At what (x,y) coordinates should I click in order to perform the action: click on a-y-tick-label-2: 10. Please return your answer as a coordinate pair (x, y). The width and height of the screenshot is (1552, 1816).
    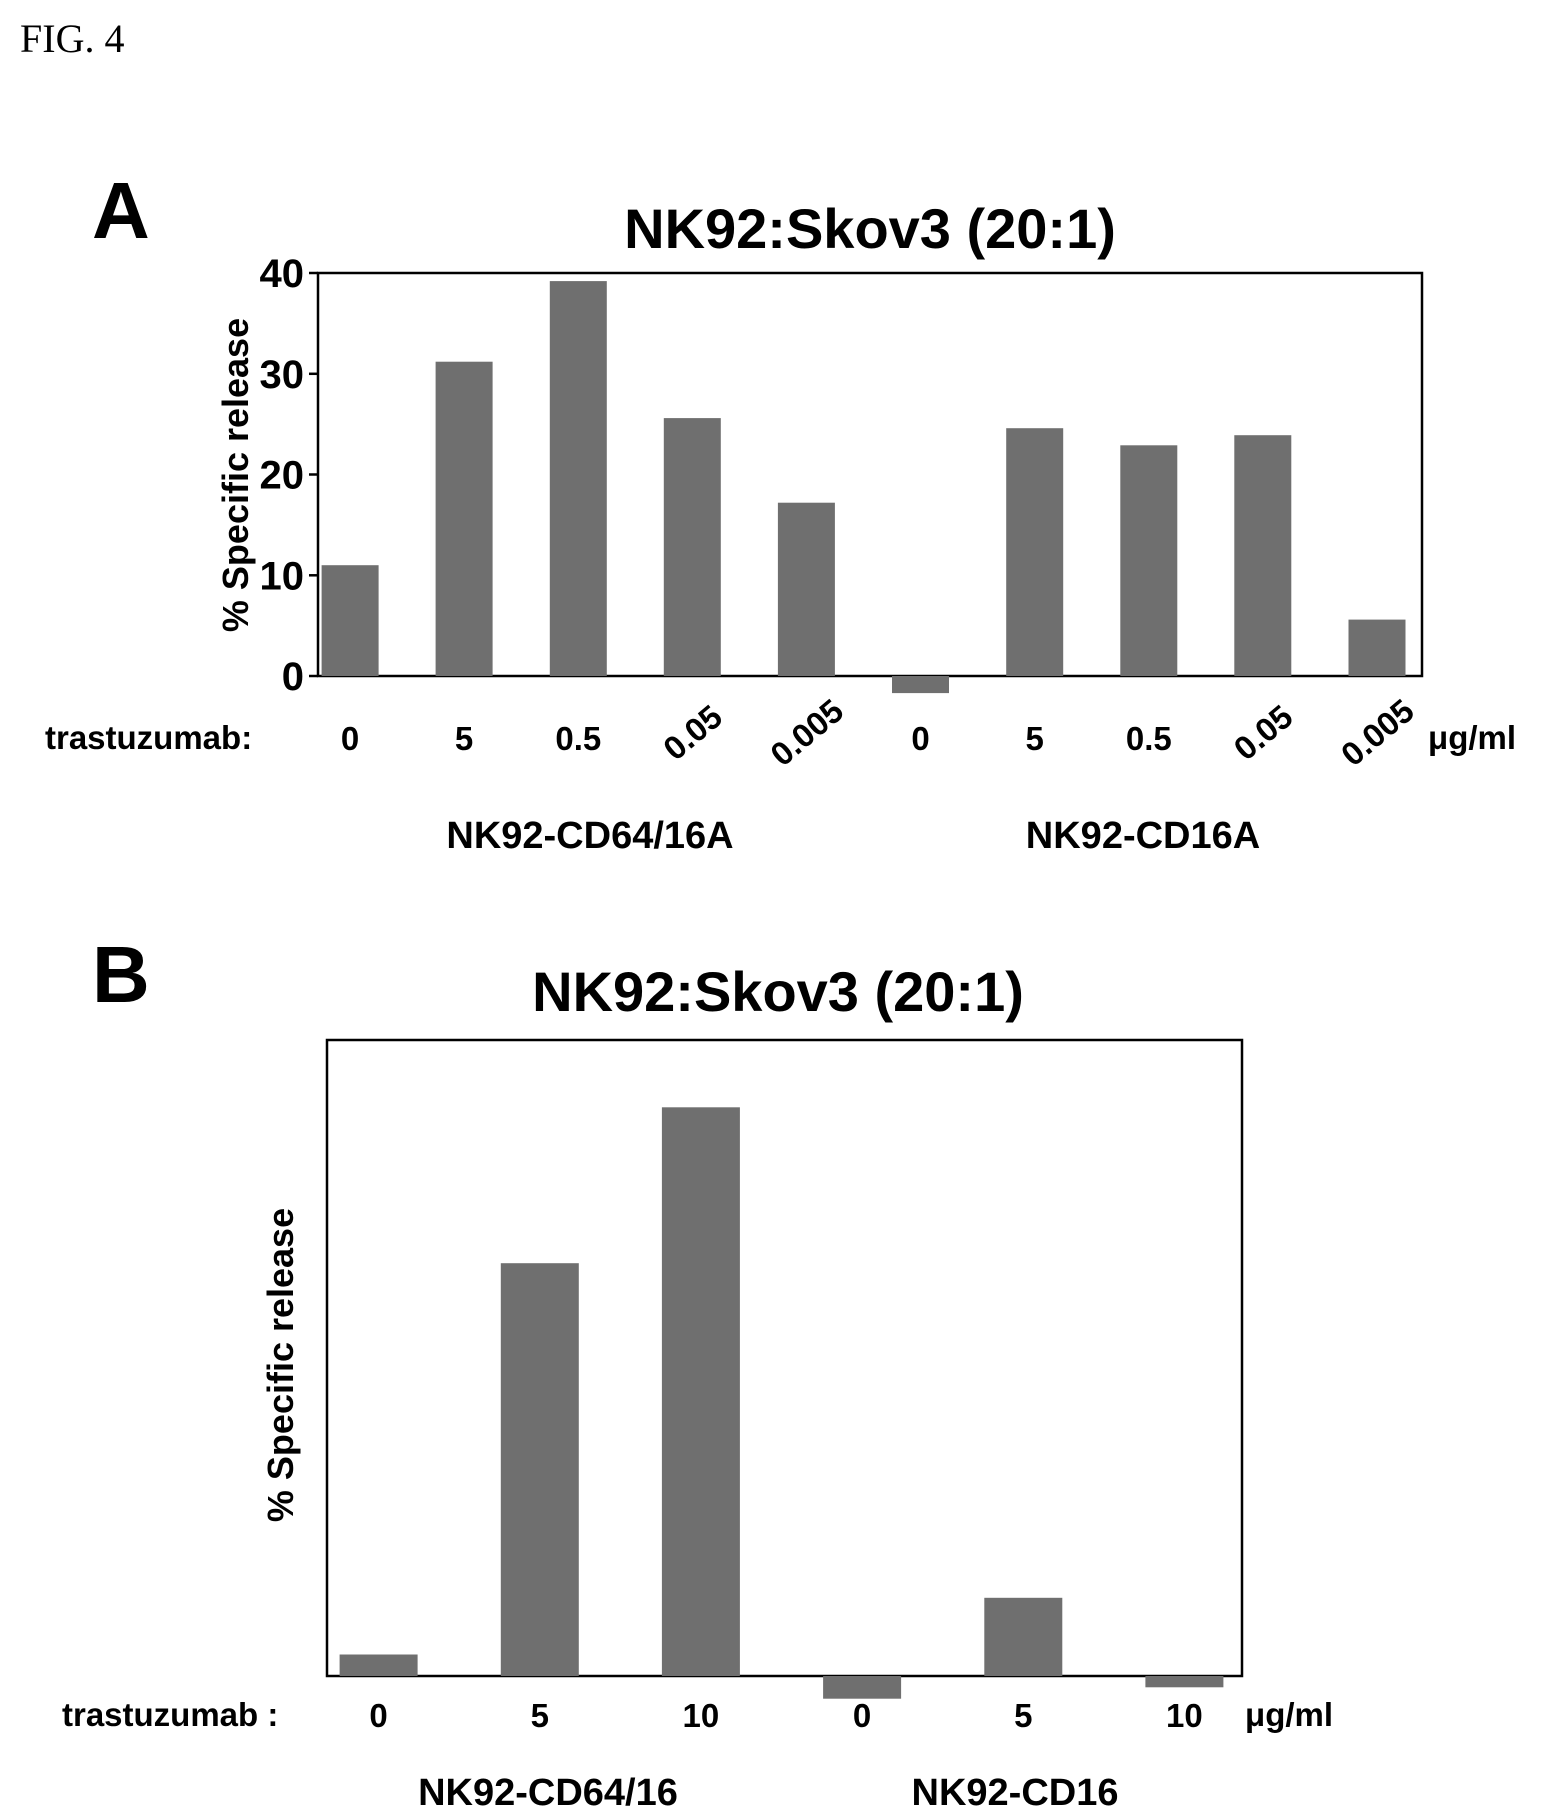
    Looking at the image, I should click on (282, 576).